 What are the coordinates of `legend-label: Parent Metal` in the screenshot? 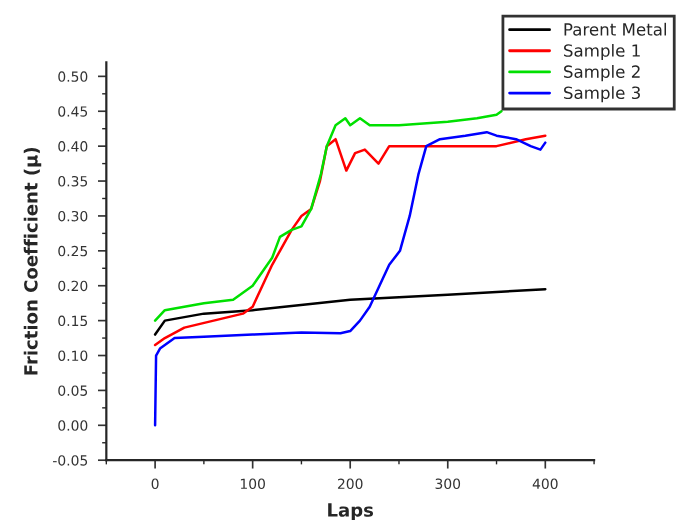 It's located at (615, 29).